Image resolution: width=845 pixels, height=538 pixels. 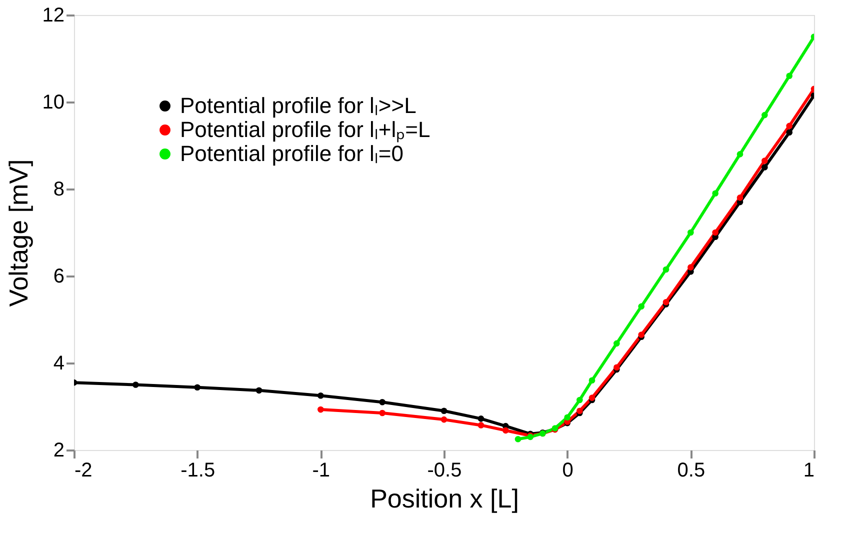 What do you see at coordinates (298, 105) in the screenshot?
I see `legend-label: Potential profile for lₗ>>L` at bounding box center [298, 105].